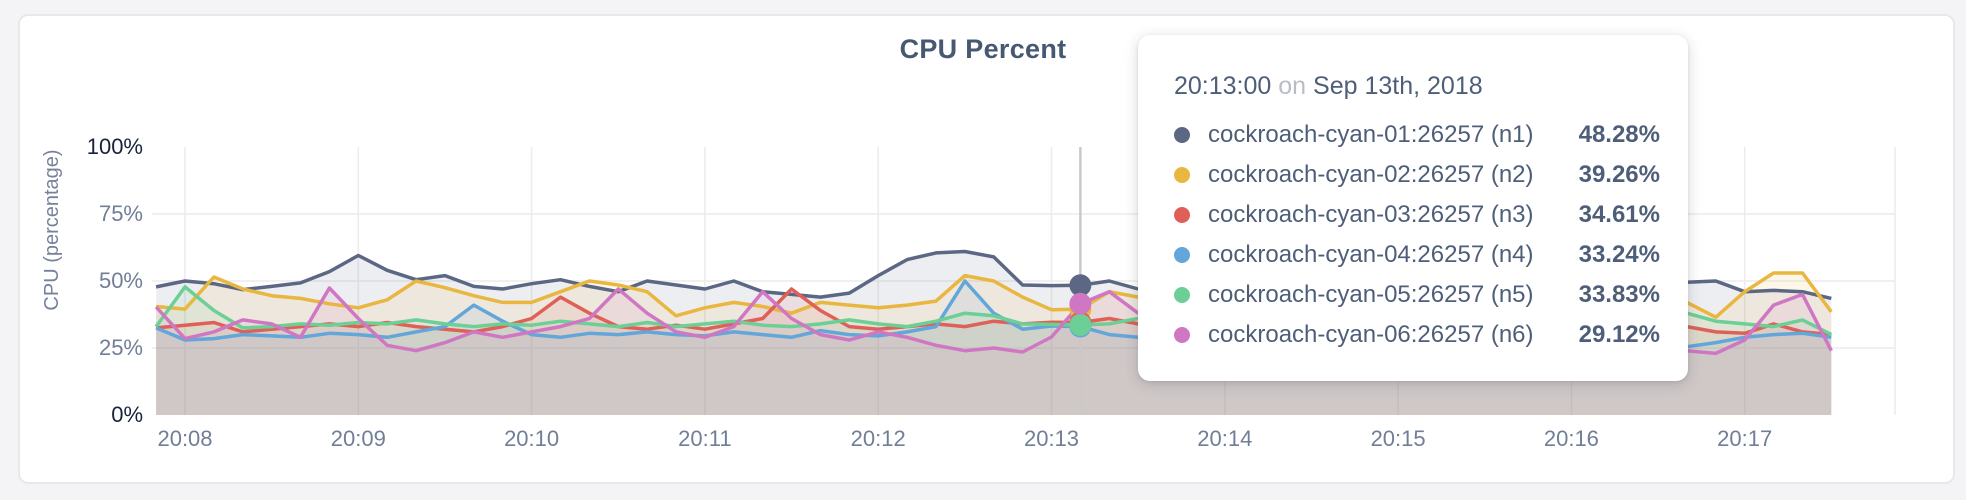  I want to click on tooltip-series-value: 48.28%, so click(1619, 134).